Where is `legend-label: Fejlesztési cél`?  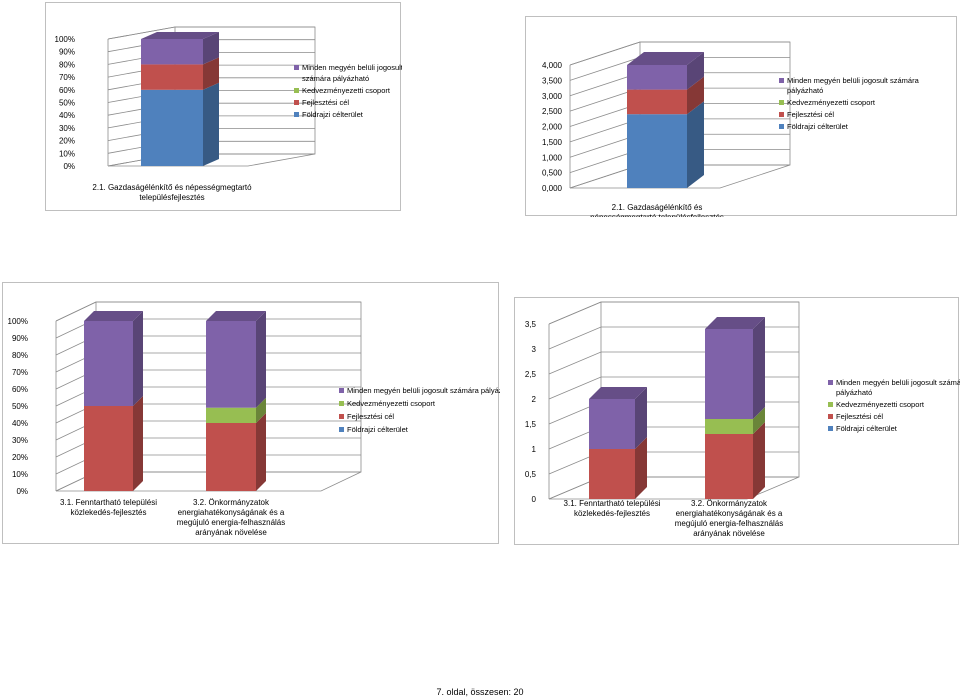
legend-label: Fejlesztési cél is located at coordinates (859, 416).